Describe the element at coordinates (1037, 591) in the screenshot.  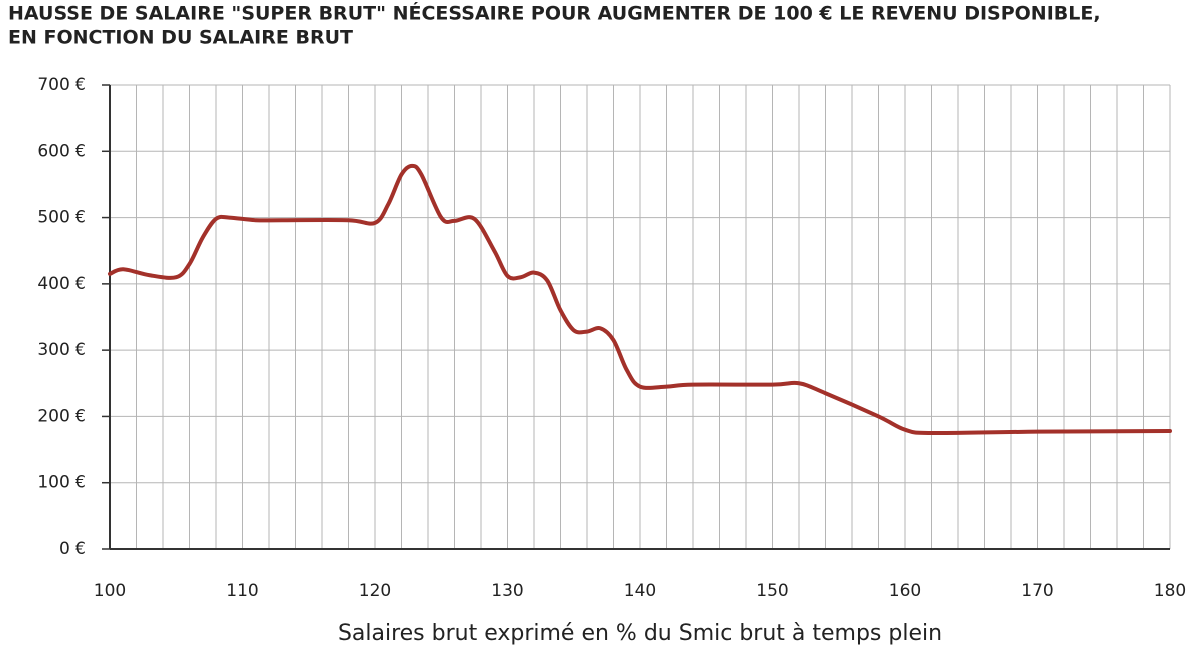
I see `x-tick-label: 170` at that location.